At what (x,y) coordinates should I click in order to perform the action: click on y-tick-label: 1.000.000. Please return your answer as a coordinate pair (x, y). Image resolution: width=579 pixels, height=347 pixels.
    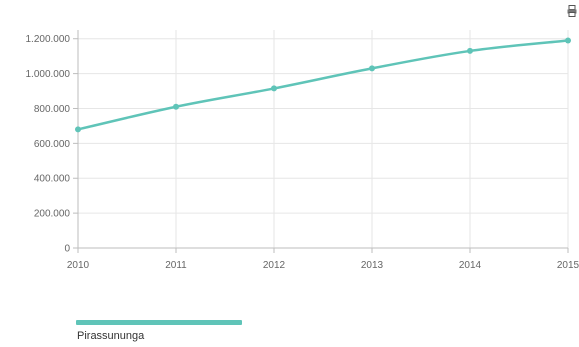
    Looking at the image, I should click on (48, 74).